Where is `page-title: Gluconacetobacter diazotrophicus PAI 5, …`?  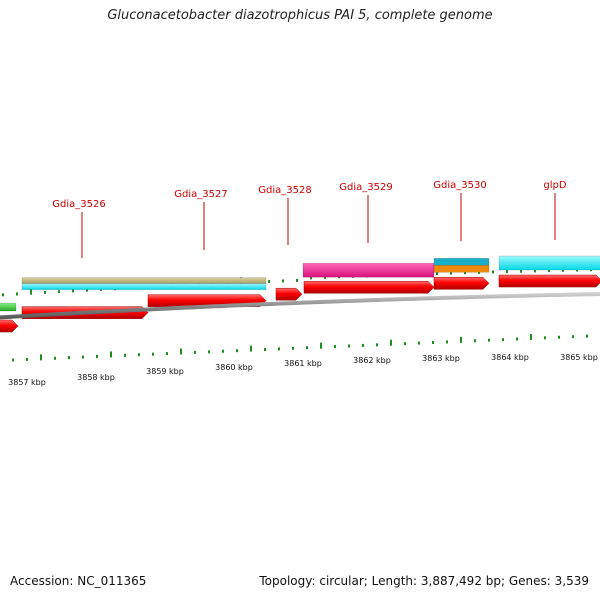 page-title: Gluconacetobacter diazotrophicus PAI 5, … is located at coordinates (300, 15).